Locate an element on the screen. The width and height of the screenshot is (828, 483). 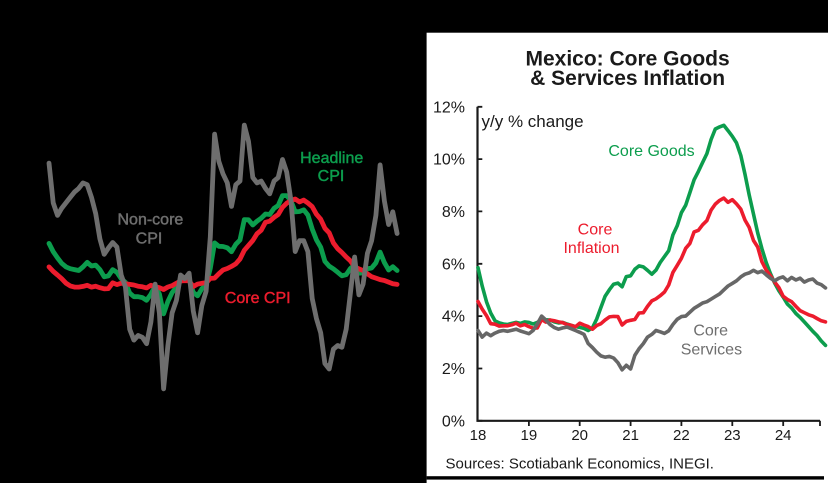
svg-text: 19 is located at coordinates (529, 435).